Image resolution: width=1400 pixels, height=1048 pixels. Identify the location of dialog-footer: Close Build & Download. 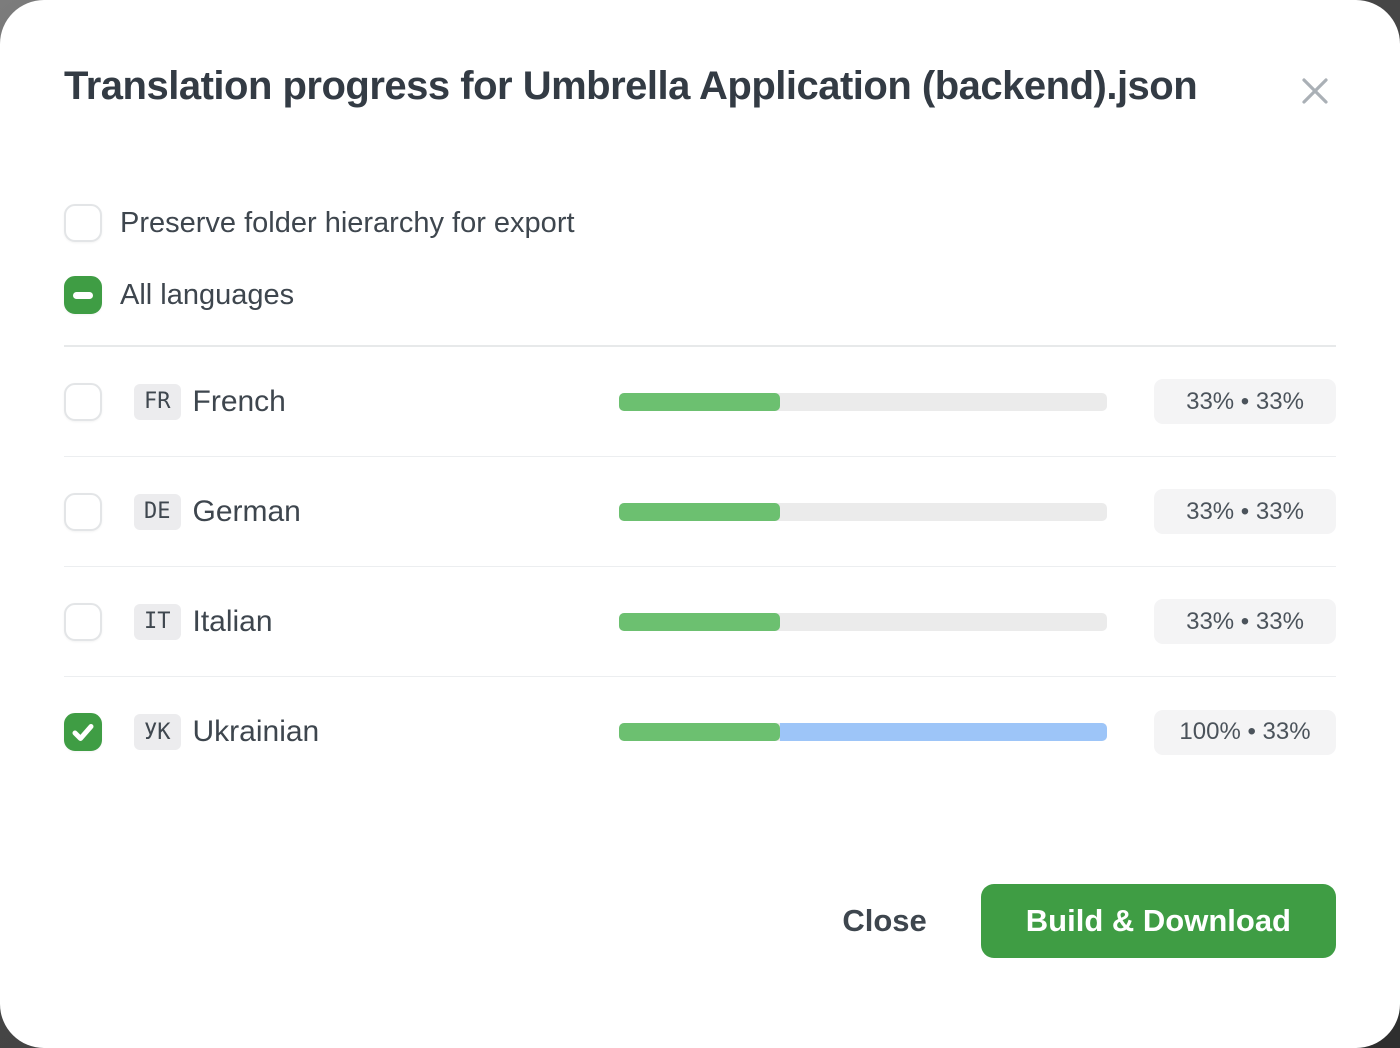
(700, 921).